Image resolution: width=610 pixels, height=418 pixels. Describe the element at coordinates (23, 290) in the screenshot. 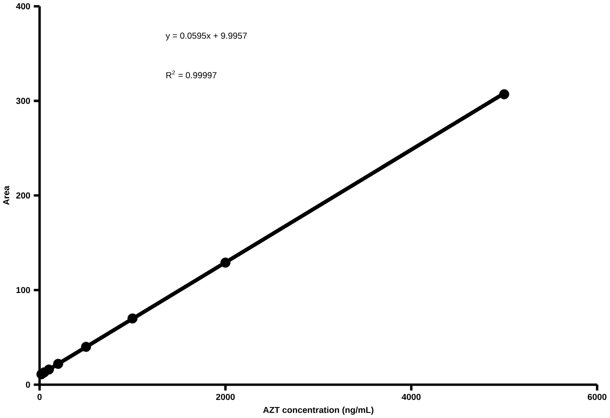

I see `y-tick-label: 100` at that location.